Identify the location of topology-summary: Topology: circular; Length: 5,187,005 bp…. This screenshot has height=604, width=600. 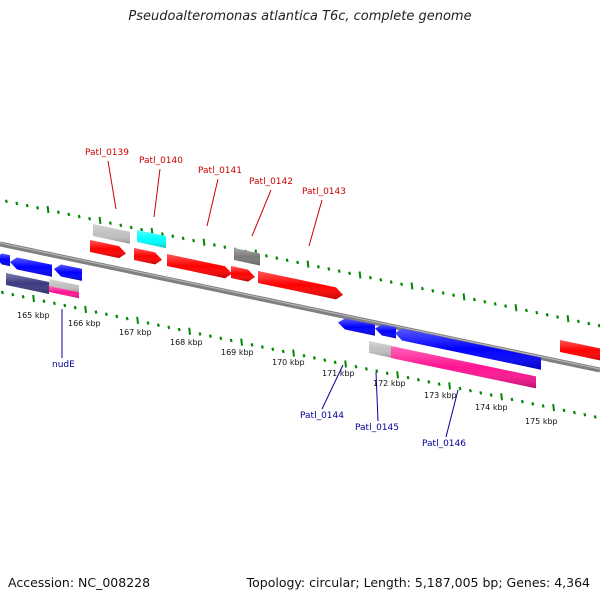
(418, 582).